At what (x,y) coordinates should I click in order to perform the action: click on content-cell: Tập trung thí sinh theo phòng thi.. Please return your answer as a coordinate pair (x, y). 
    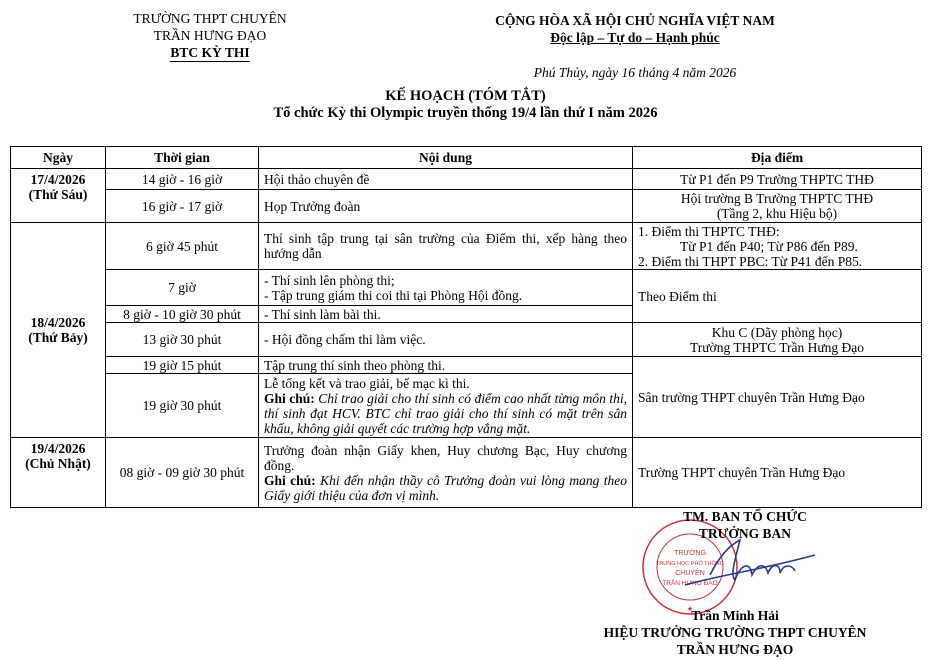
    Looking at the image, I should click on (445, 365).